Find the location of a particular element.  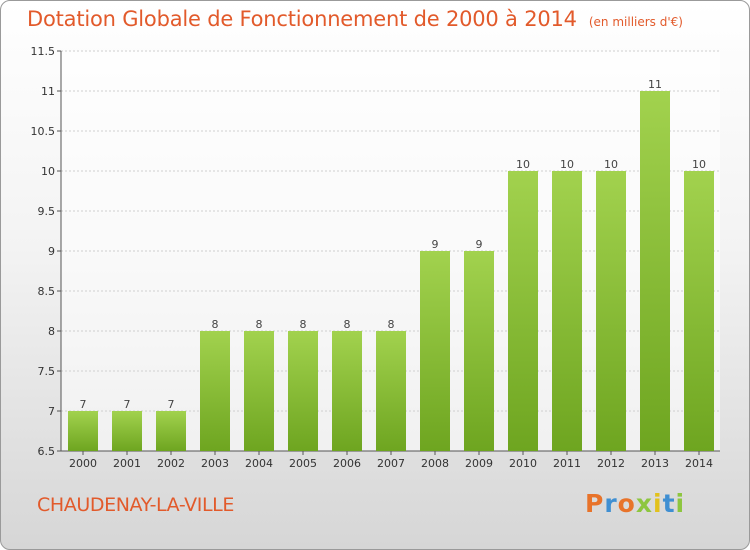

logo-letter: r is located at coordinates (611, 503).